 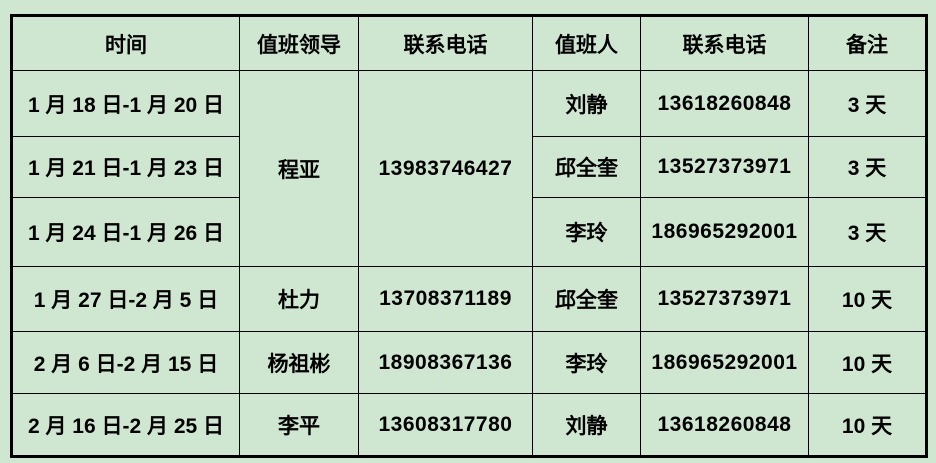 I want to click on cell-time: 1 月 24 日-1 月 26 日, so click(x=125, y=232).